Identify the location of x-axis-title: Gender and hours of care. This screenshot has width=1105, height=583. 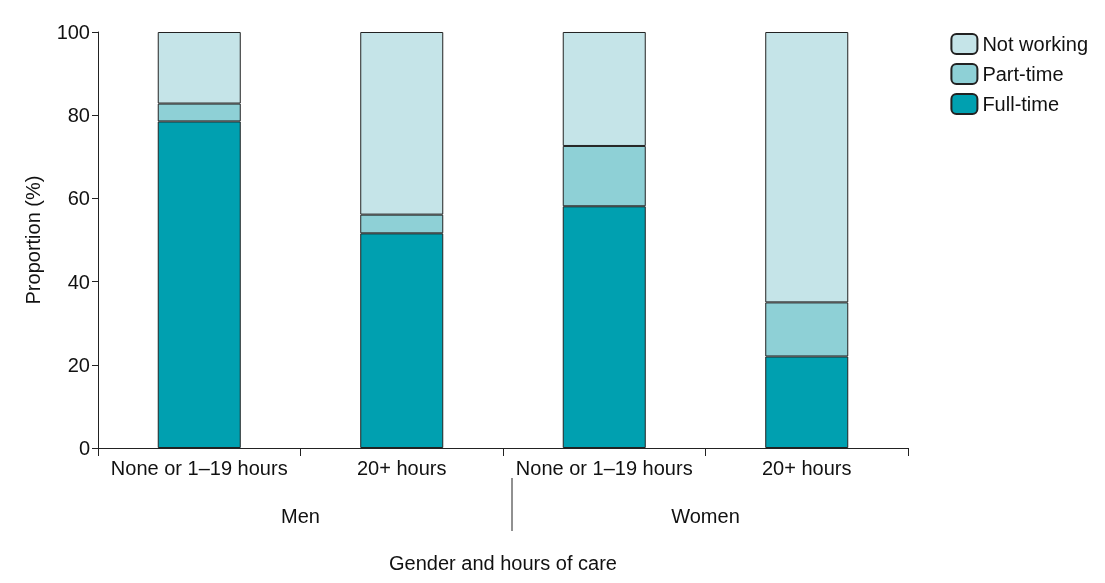
(503, 563).